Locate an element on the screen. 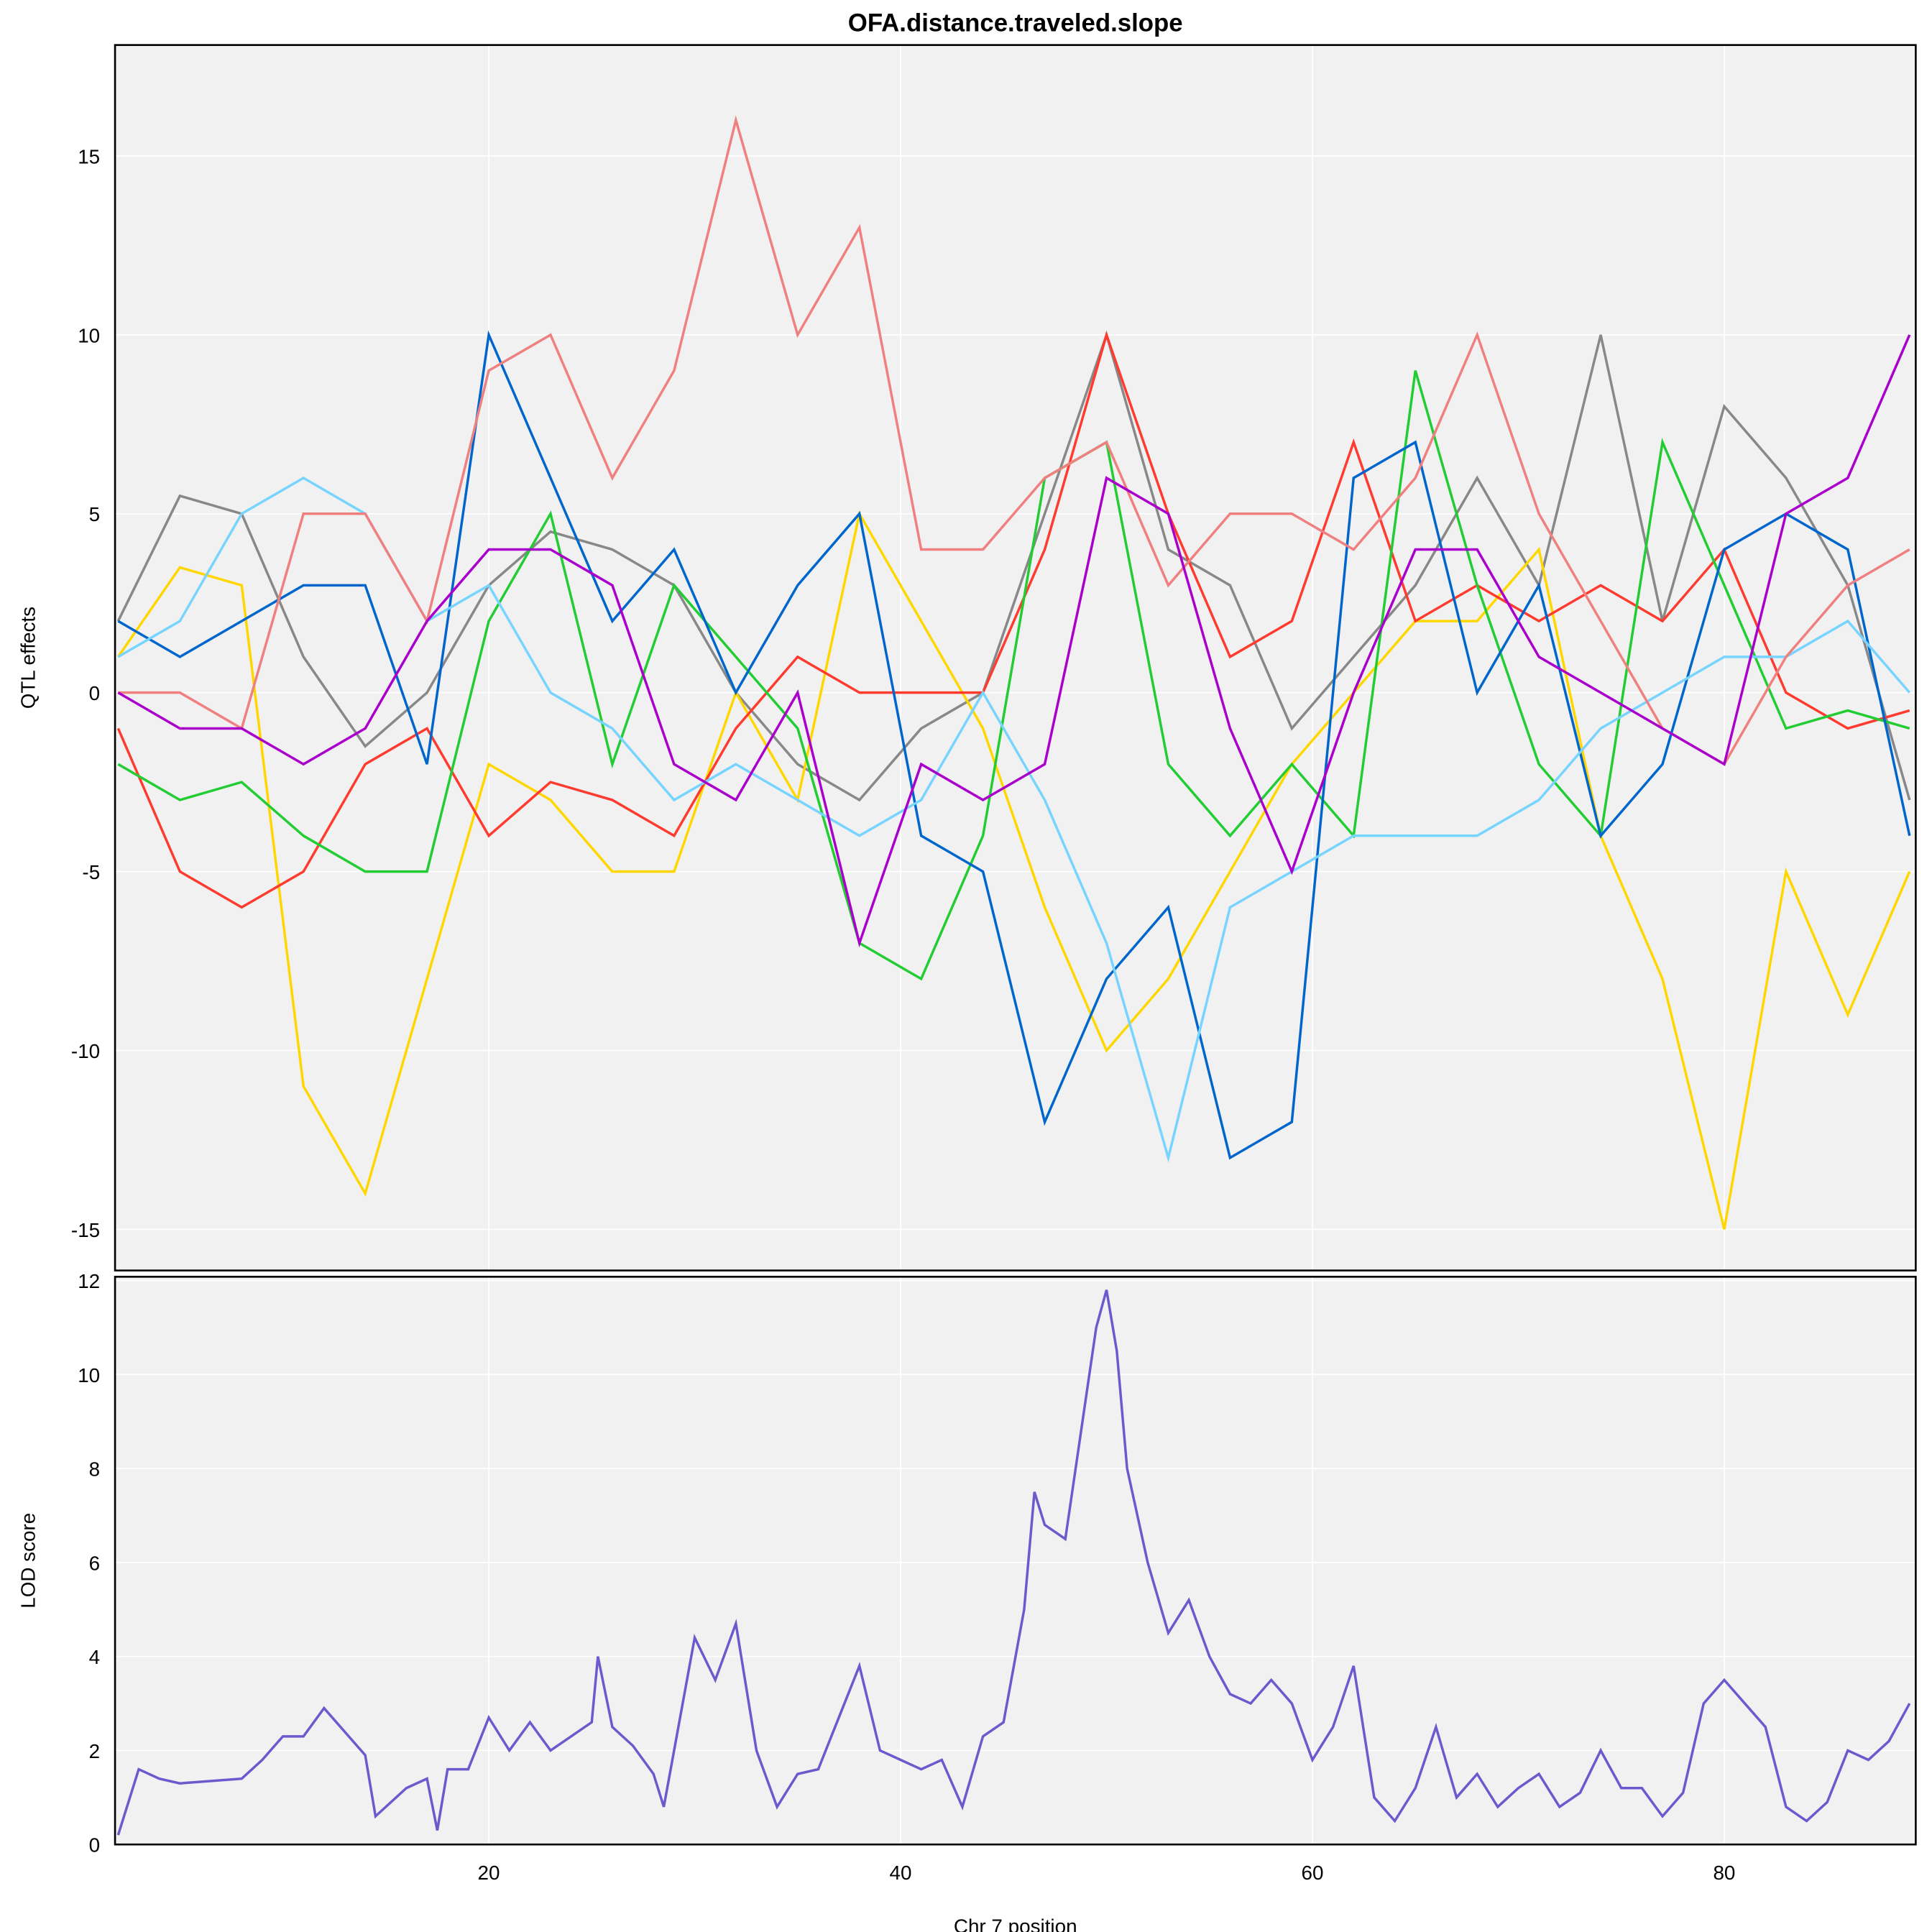  effects-y-tick-label: -15 is located at coordinates (85, 1230).